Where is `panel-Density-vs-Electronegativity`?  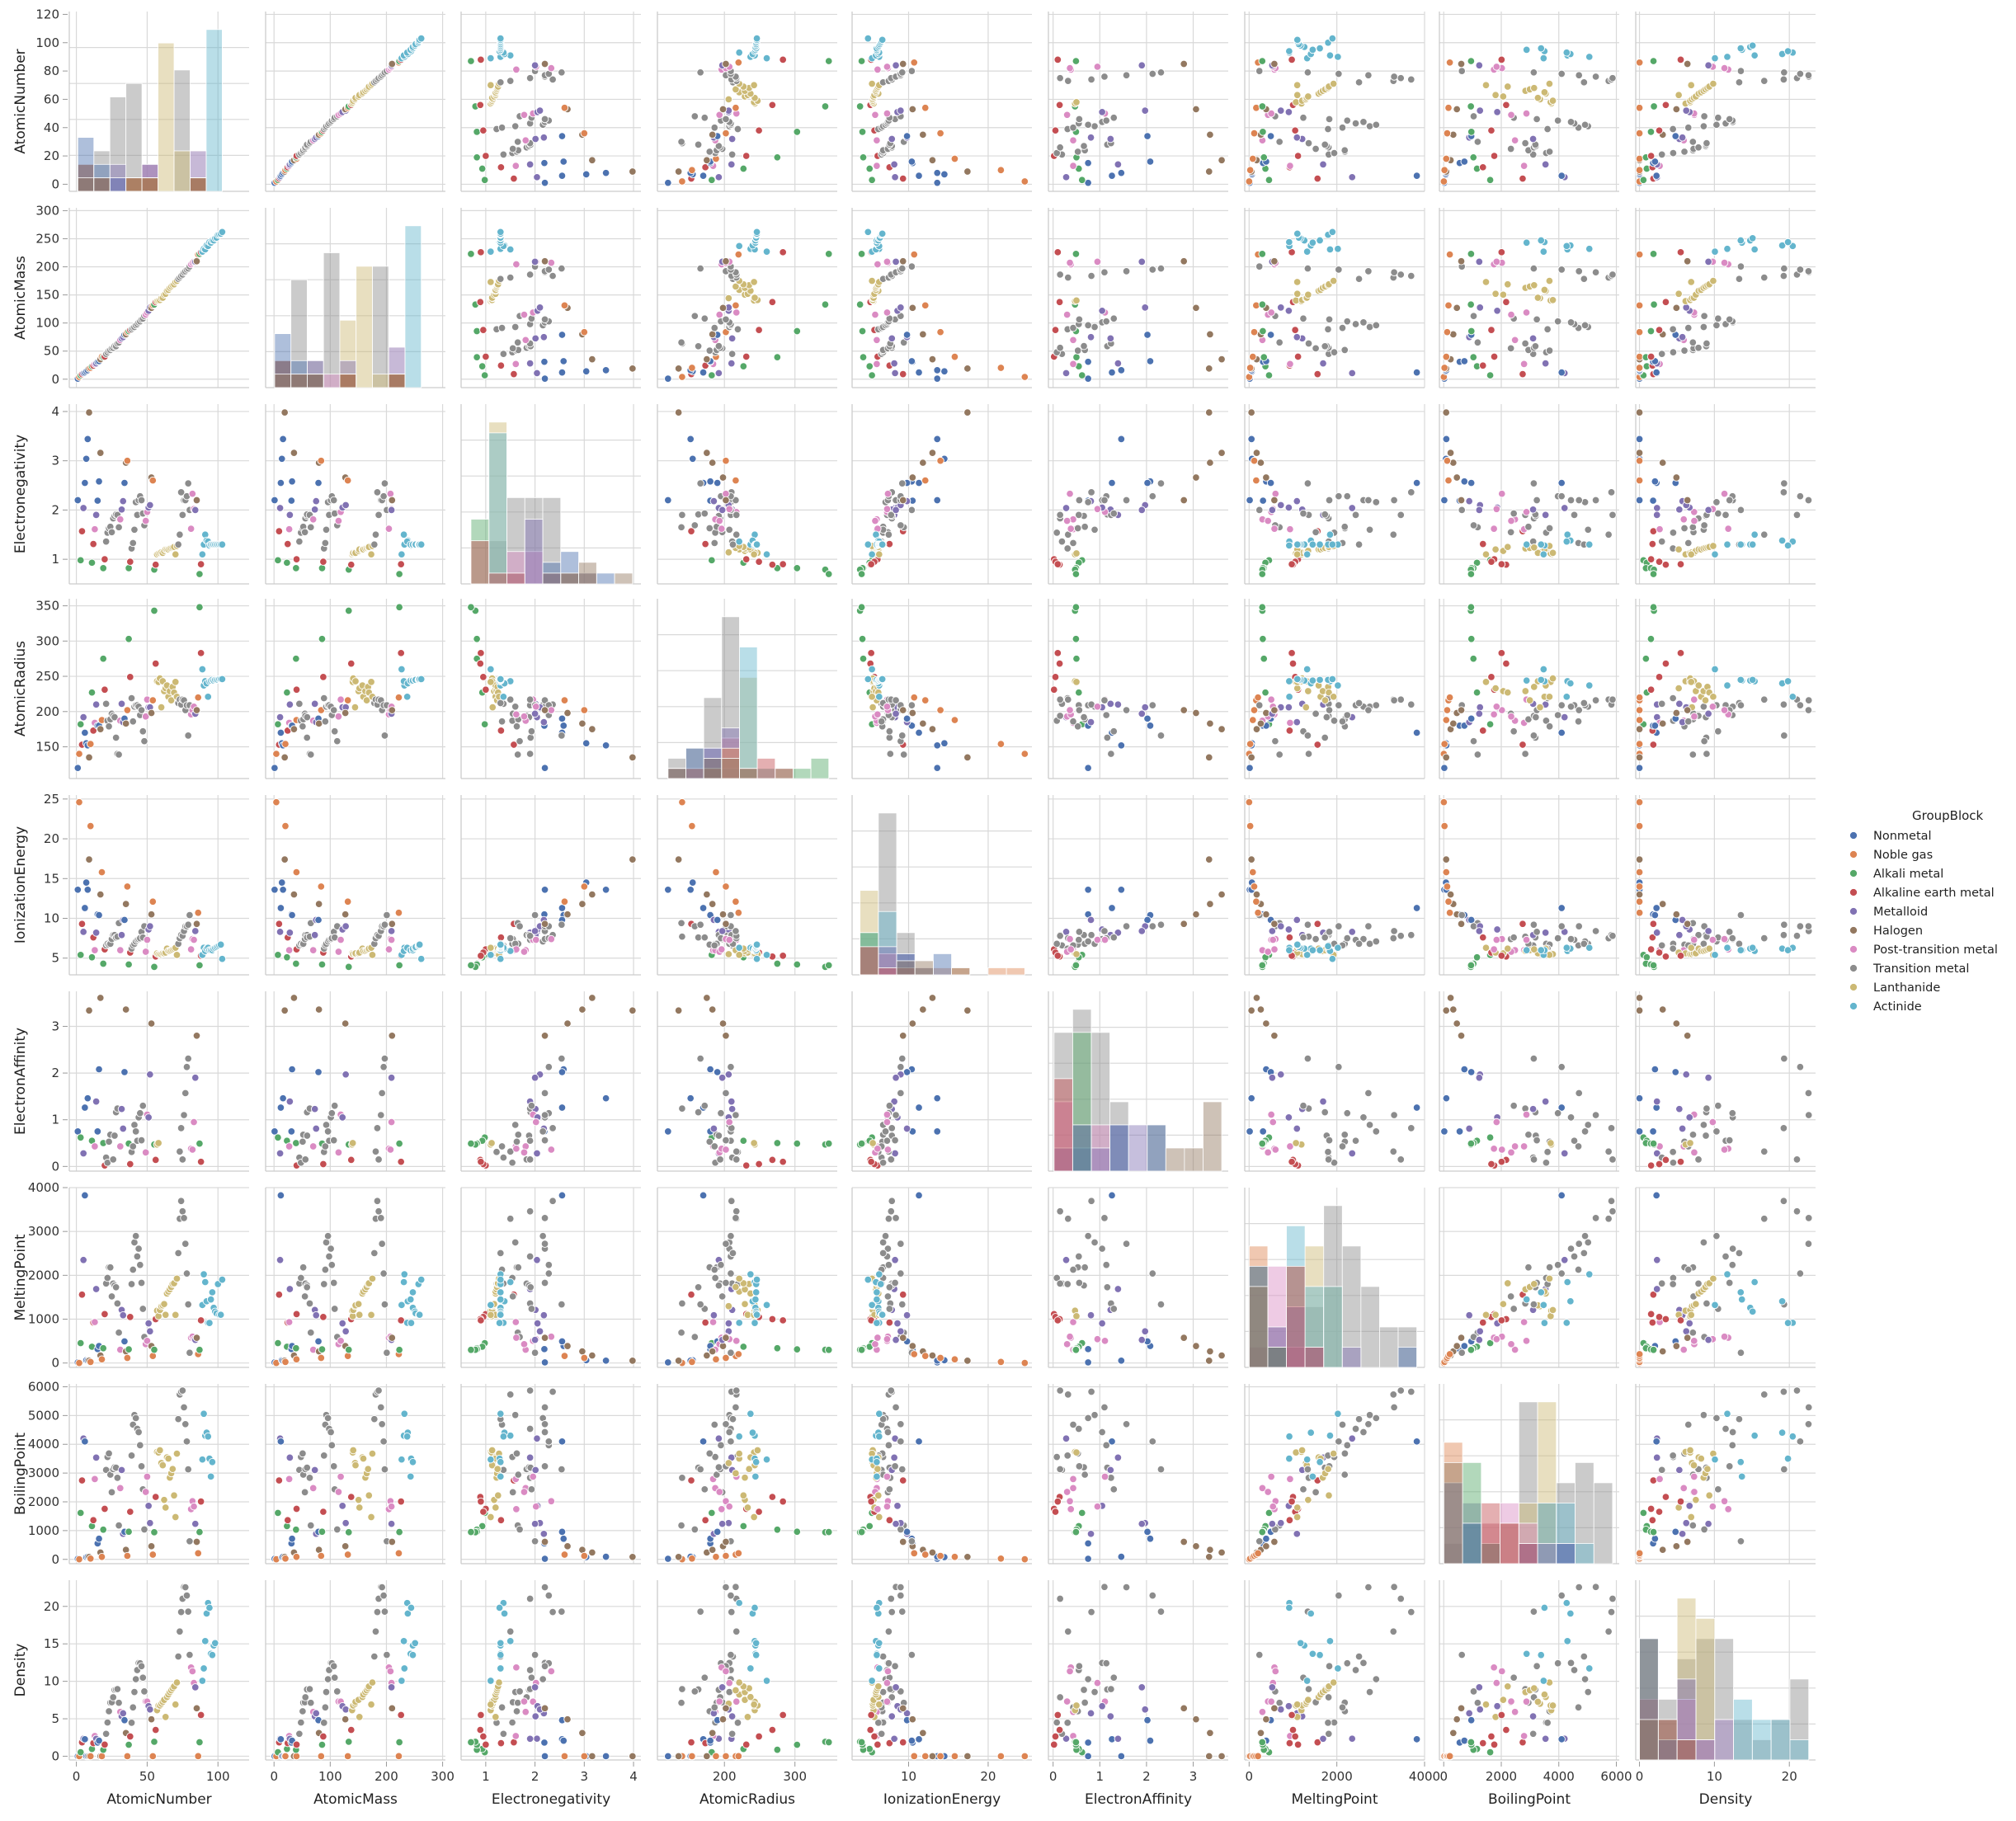 panel-Density-vs-Electronegativity is located at coordinates (550, 1670).